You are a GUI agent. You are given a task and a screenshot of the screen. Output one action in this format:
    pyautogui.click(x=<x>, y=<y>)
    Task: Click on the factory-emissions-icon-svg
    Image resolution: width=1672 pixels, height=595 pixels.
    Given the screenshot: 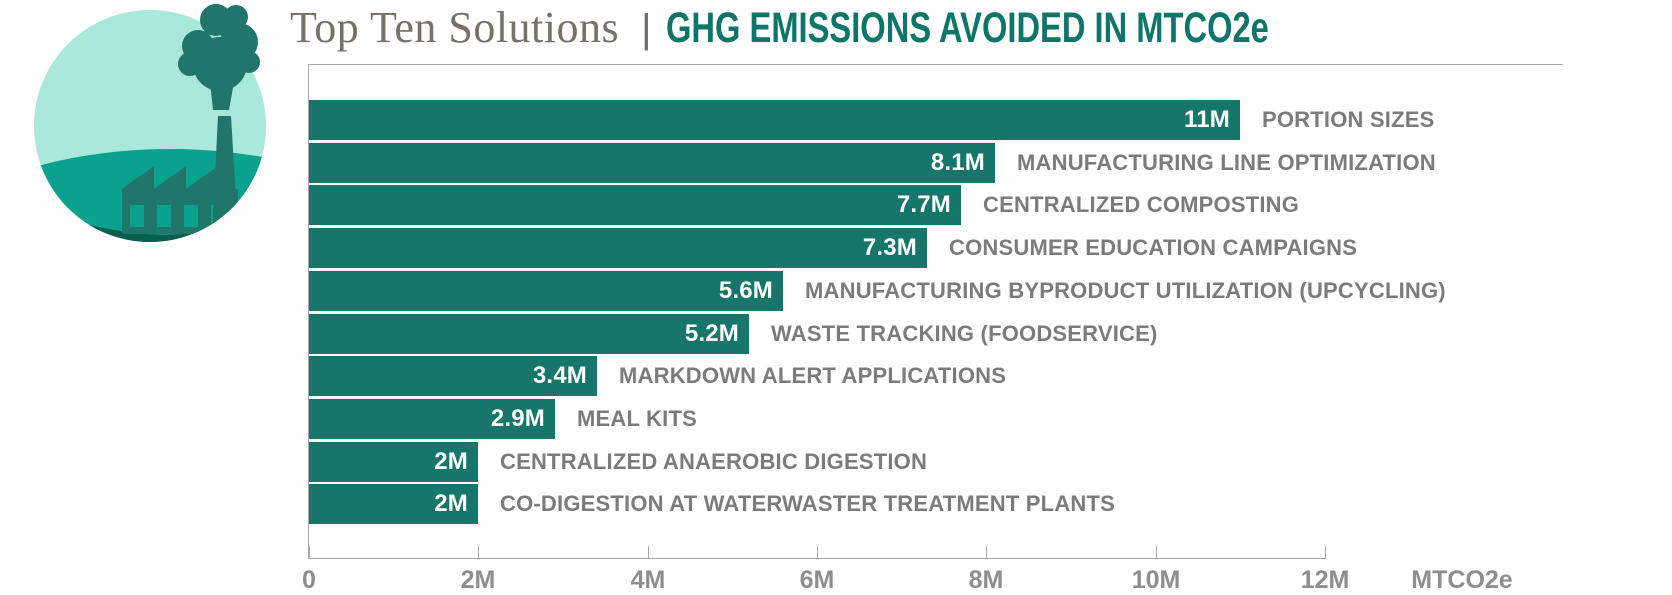 What is the action you would take?
    pyautogui.click(x=150, y=123)
    